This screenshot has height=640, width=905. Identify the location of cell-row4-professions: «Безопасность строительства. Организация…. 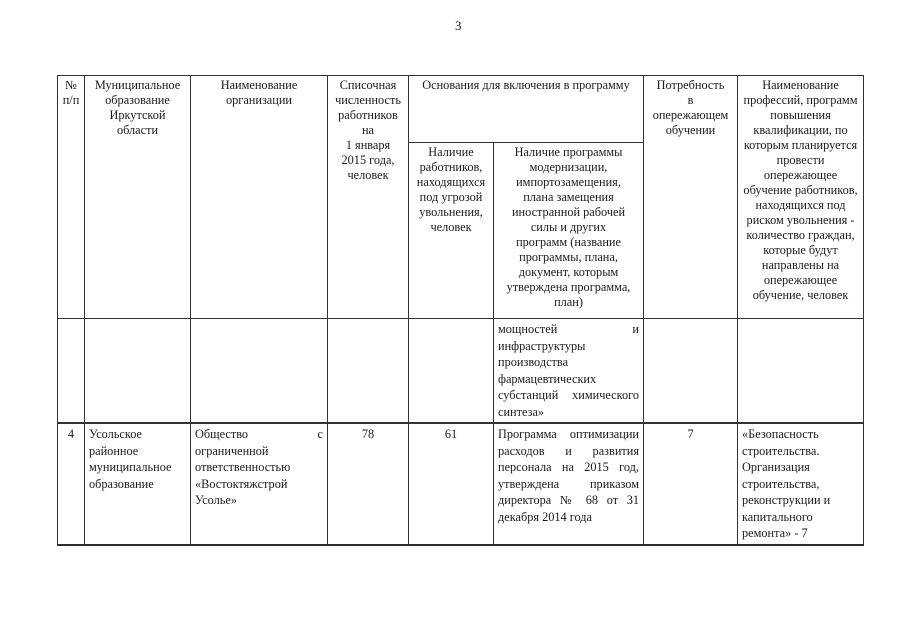
(801, 483).